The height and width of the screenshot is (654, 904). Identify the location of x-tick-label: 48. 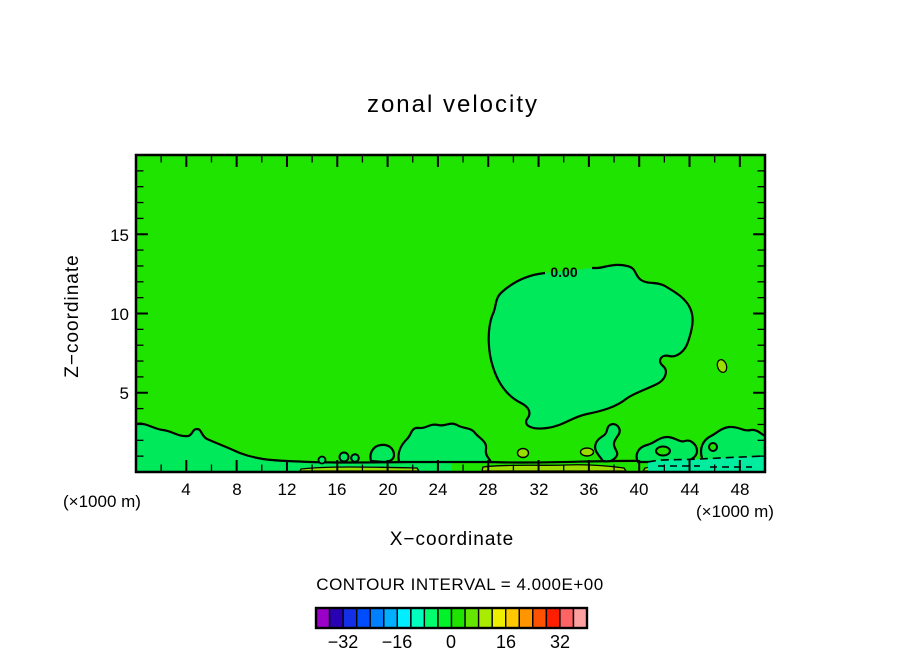
(740, 489).